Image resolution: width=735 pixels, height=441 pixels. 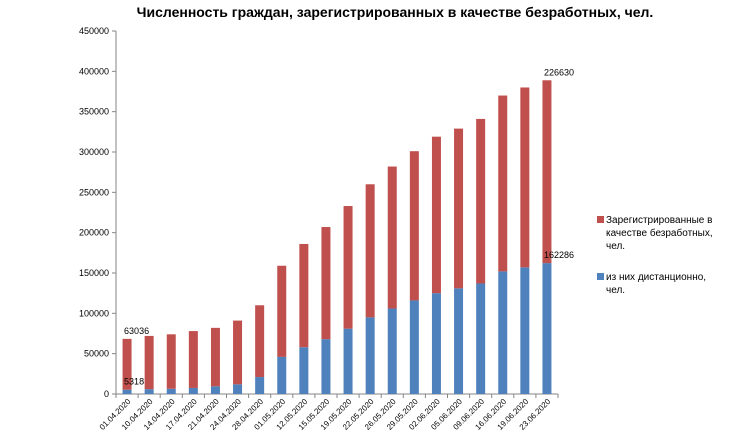 I want to click on legend-swatch-registered, so click(x=600, y=219).